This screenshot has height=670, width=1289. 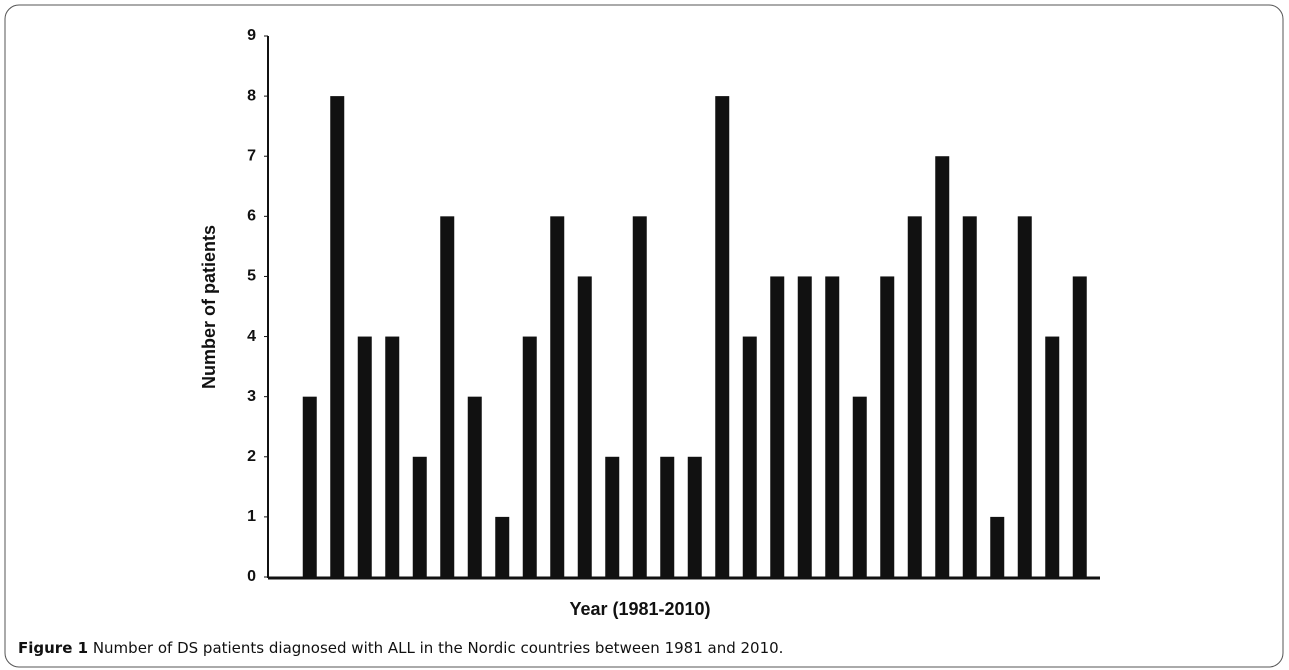 What do you see at coordinates (251, 276) in the screenshot?
I see `y-tick-label: 5` at bounding box center [251, 276].